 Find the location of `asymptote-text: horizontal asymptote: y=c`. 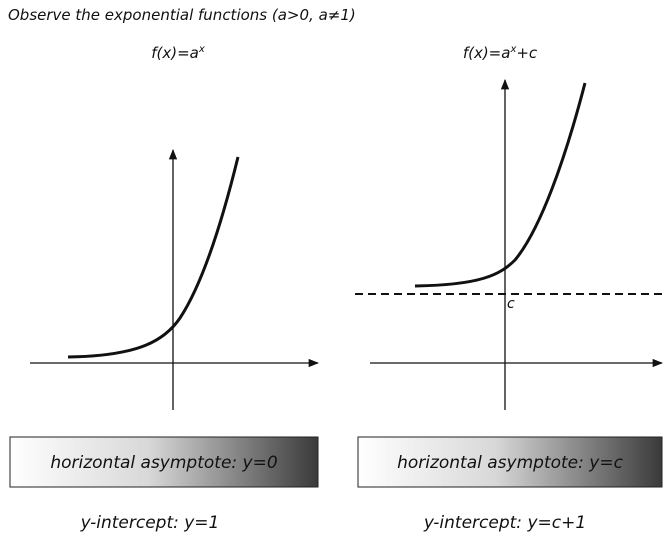

asymptote-text: horizontal asymptote: y=c is located at coordinates (510, 463).